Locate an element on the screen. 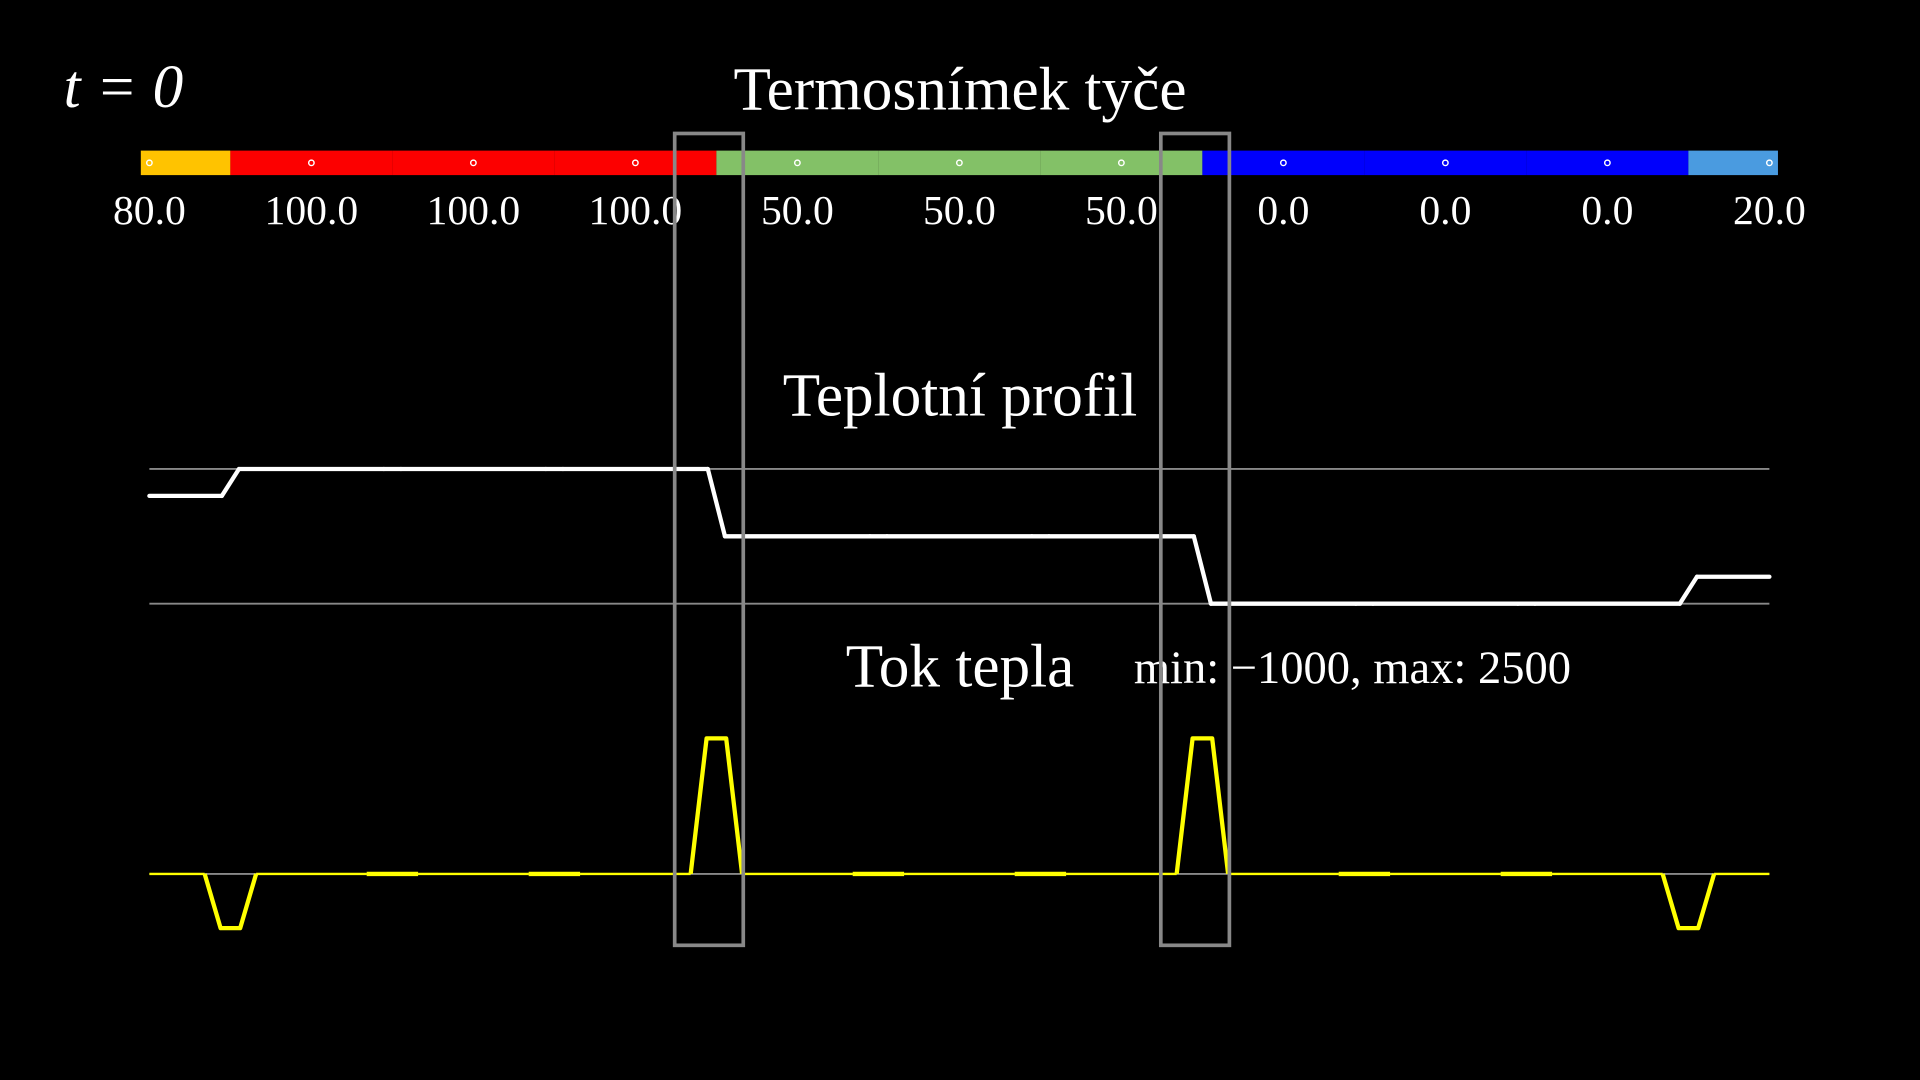  cell-value-label: 80.0 is located at coordinates (149, 211).